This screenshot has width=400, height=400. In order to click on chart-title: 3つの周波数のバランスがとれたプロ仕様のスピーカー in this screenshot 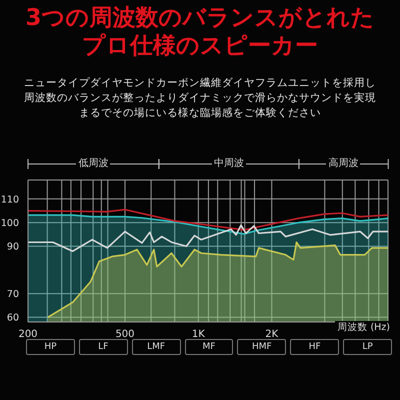, I will do `click(200, 32)`.